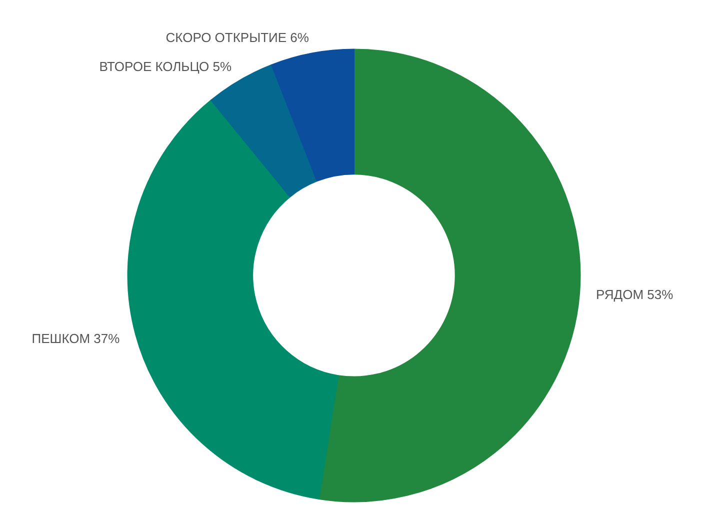 Image resolution: width=707 pixels, height=517 pixels. What do you see at coordinates (165, 66) in the screenshot?
I see `slice-label: ВТОРОЕ КОЛЬЦО 5%` at bounding box center [165, 66].